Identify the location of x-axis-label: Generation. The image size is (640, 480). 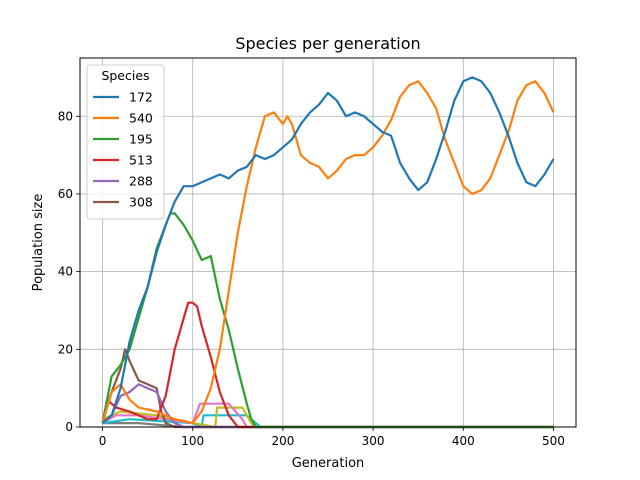
(328, 463).